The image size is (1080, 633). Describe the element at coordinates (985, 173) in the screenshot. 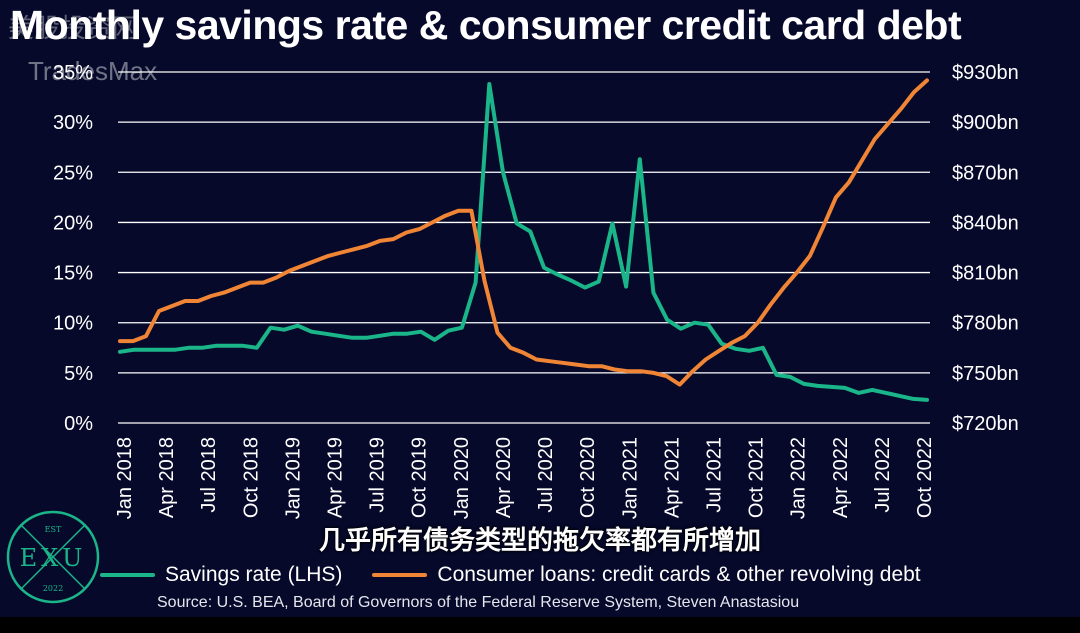

I see `y-right-tick-label: $870bn` at that location.